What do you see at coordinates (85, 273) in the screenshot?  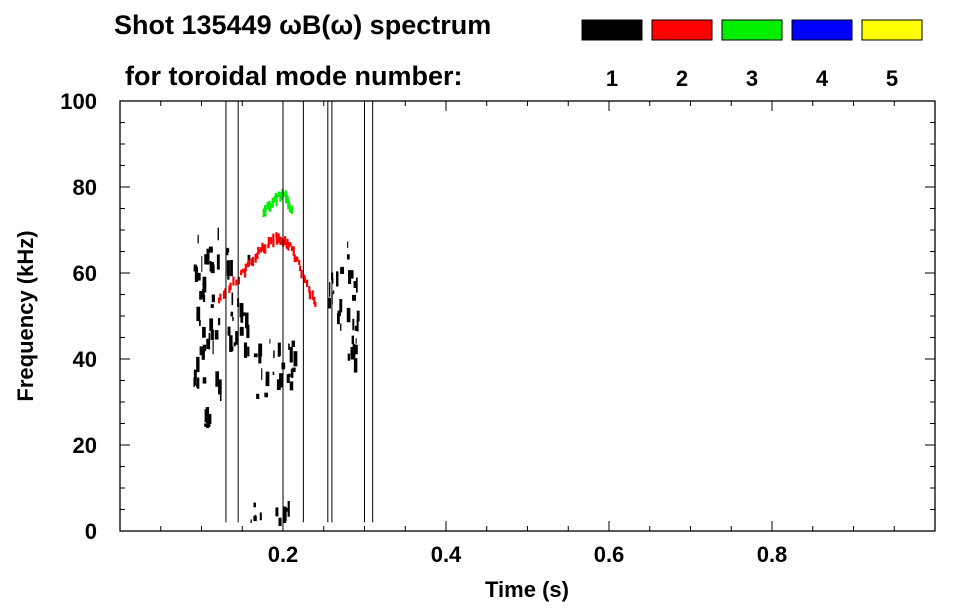 I see `y-tick-label: 60` at bounding box center [85, 273].